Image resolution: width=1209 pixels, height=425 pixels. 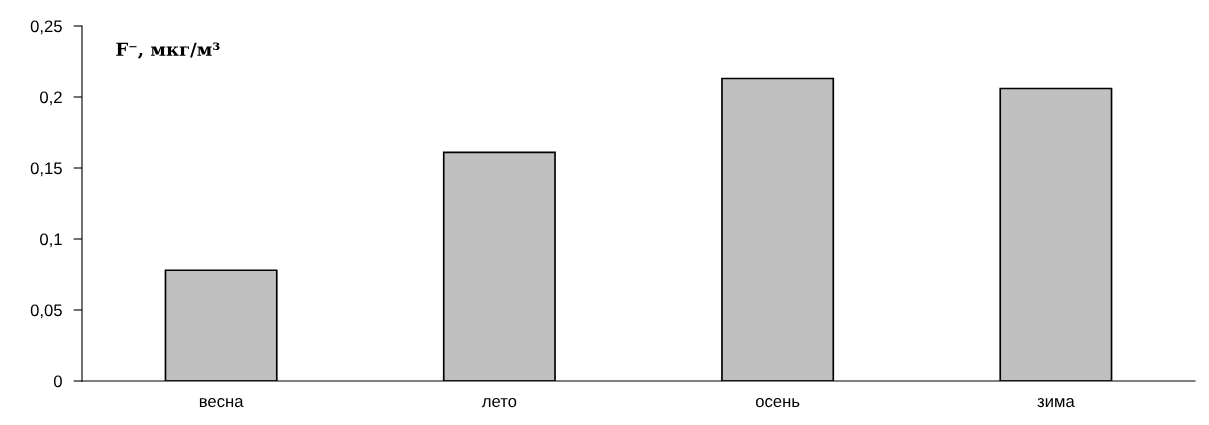 I want to click on y-tick-label: 0,2, so click(x=51, y=98).